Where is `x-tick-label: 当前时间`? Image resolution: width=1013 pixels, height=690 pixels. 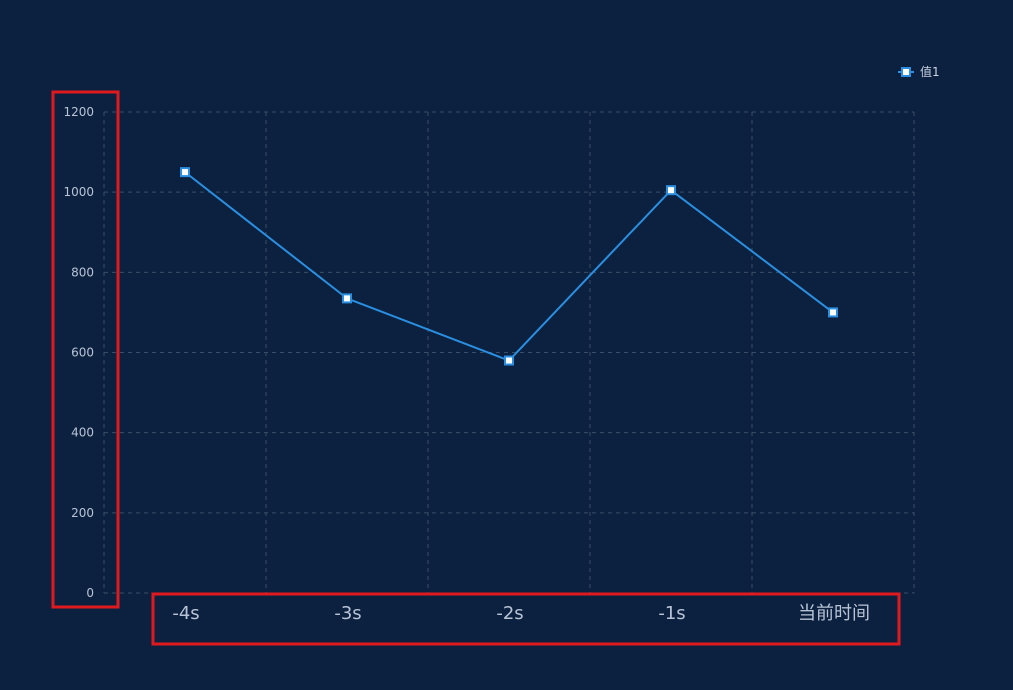 x-tick-label: 当前时间 is located at coordinates (834, 613).